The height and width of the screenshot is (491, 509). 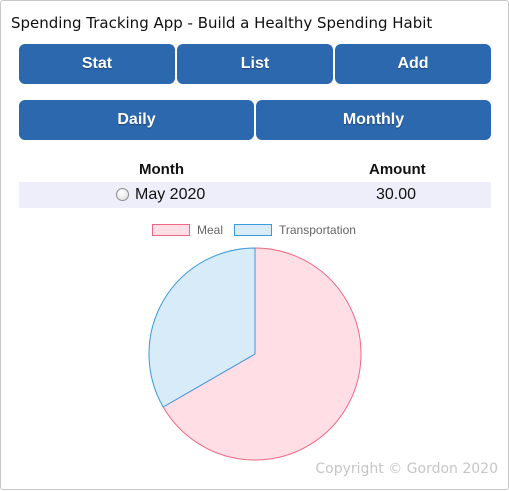 I want to click on legend-item-meal: Meal, so click(x=187, y=230).